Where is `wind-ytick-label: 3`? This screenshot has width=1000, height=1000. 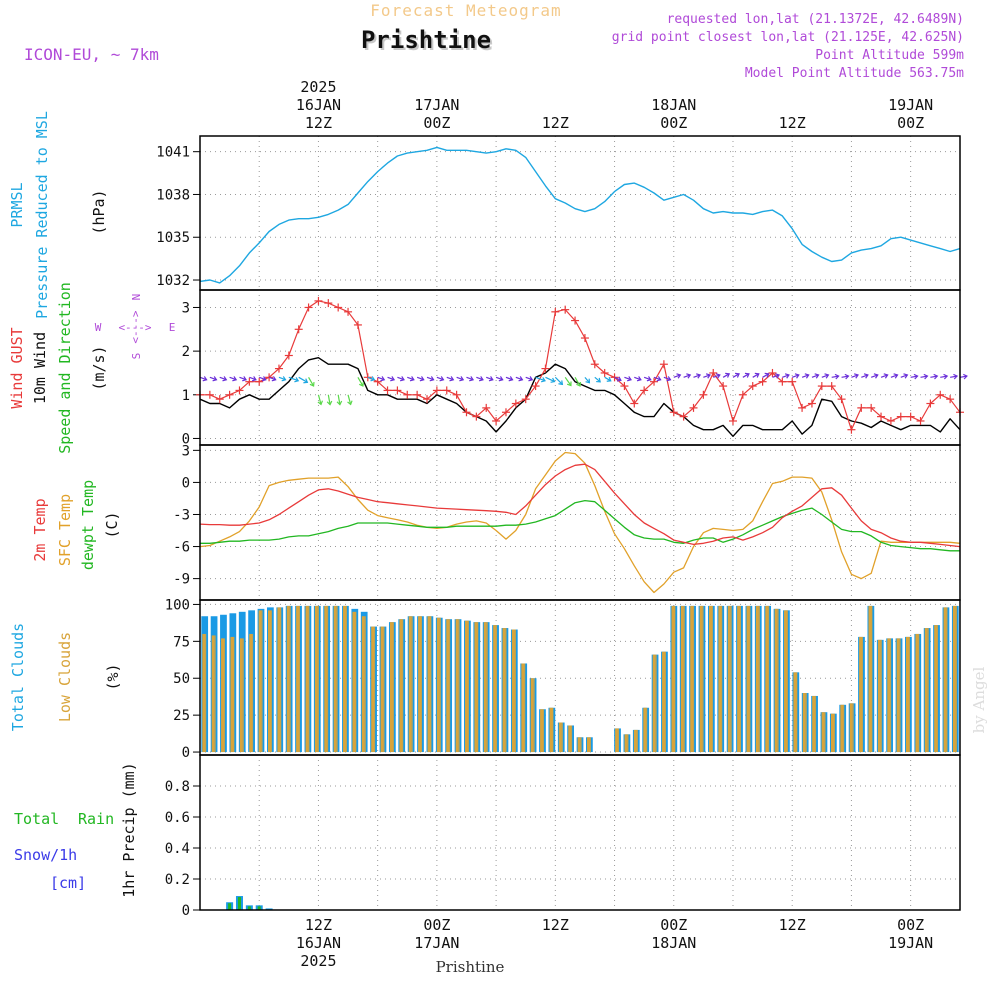
wind-ytick-label: 3 is located at coordinates (186, 308).